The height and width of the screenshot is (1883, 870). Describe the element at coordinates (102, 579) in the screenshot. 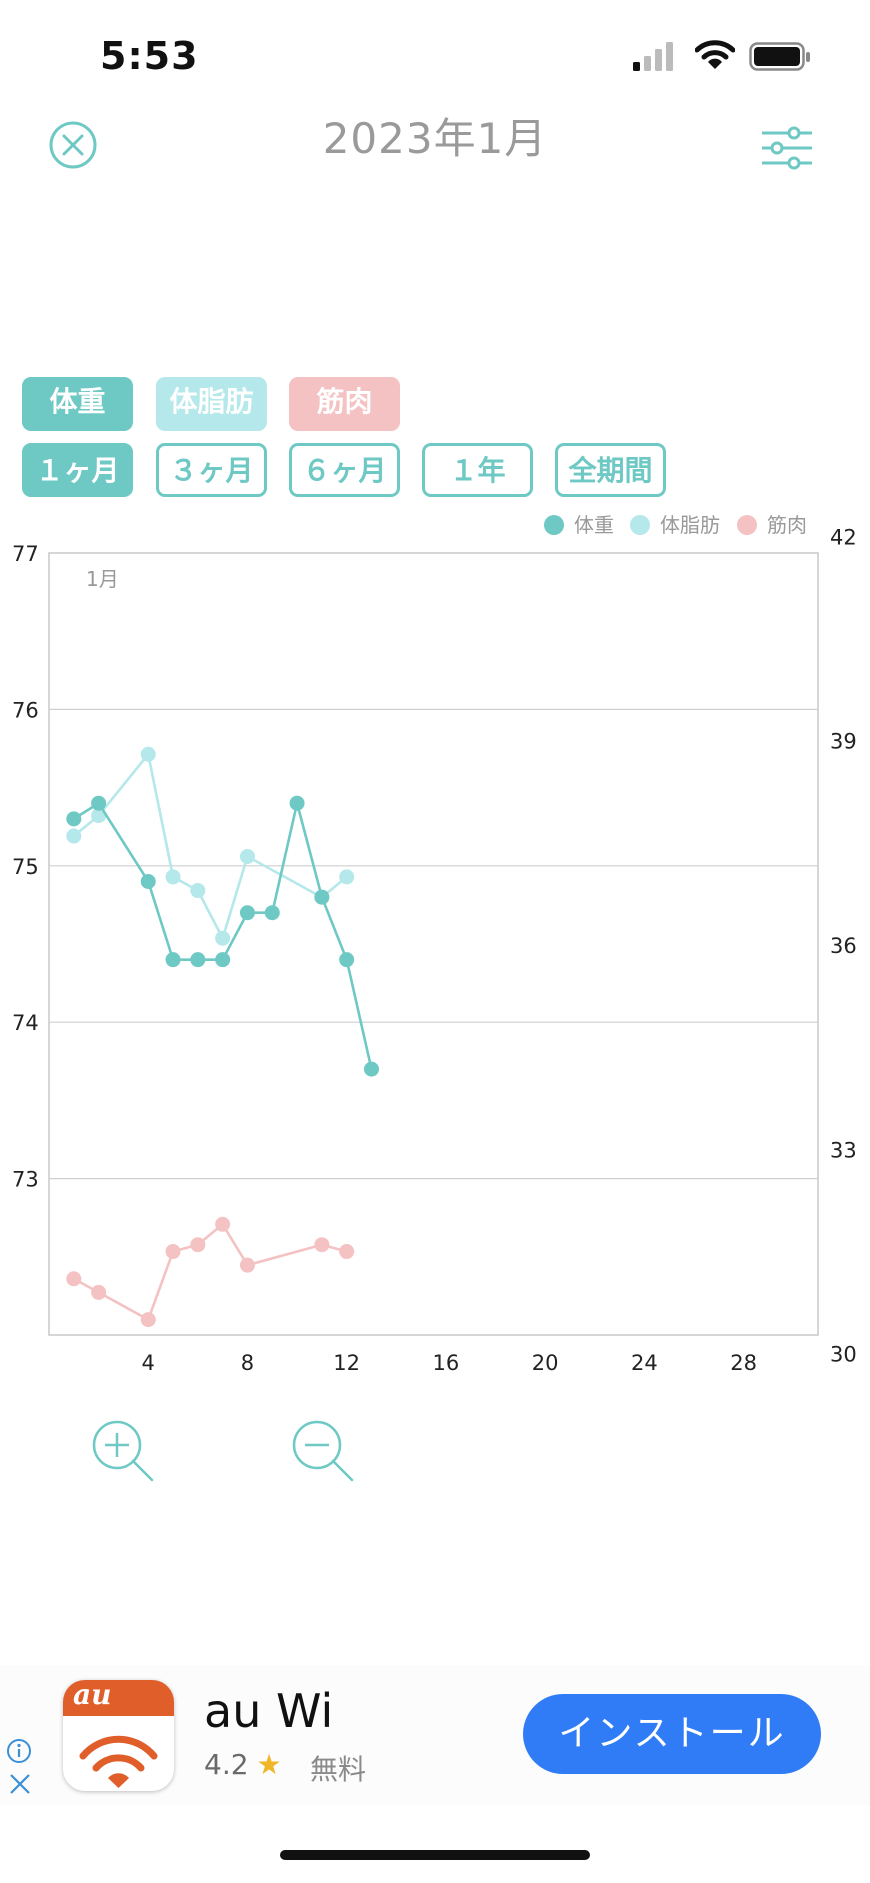

I see `month-label: 1月` at that location.